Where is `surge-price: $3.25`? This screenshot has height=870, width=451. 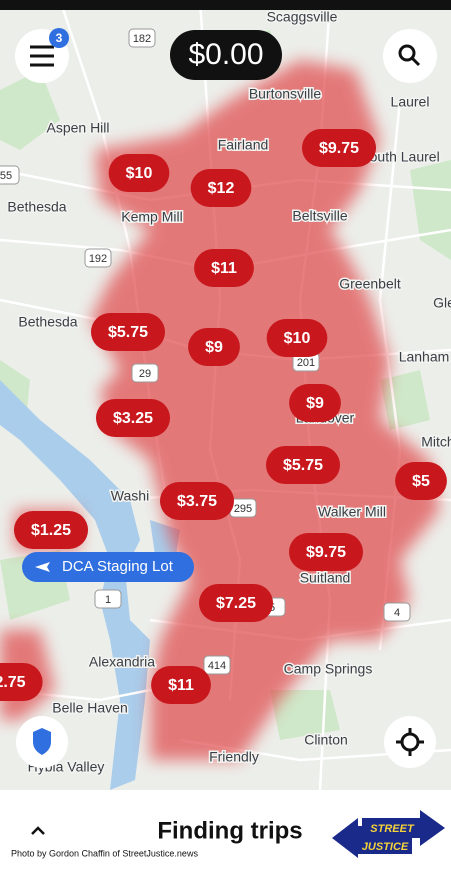
surge-price: $3.25 is located at coordinates (133, 418).